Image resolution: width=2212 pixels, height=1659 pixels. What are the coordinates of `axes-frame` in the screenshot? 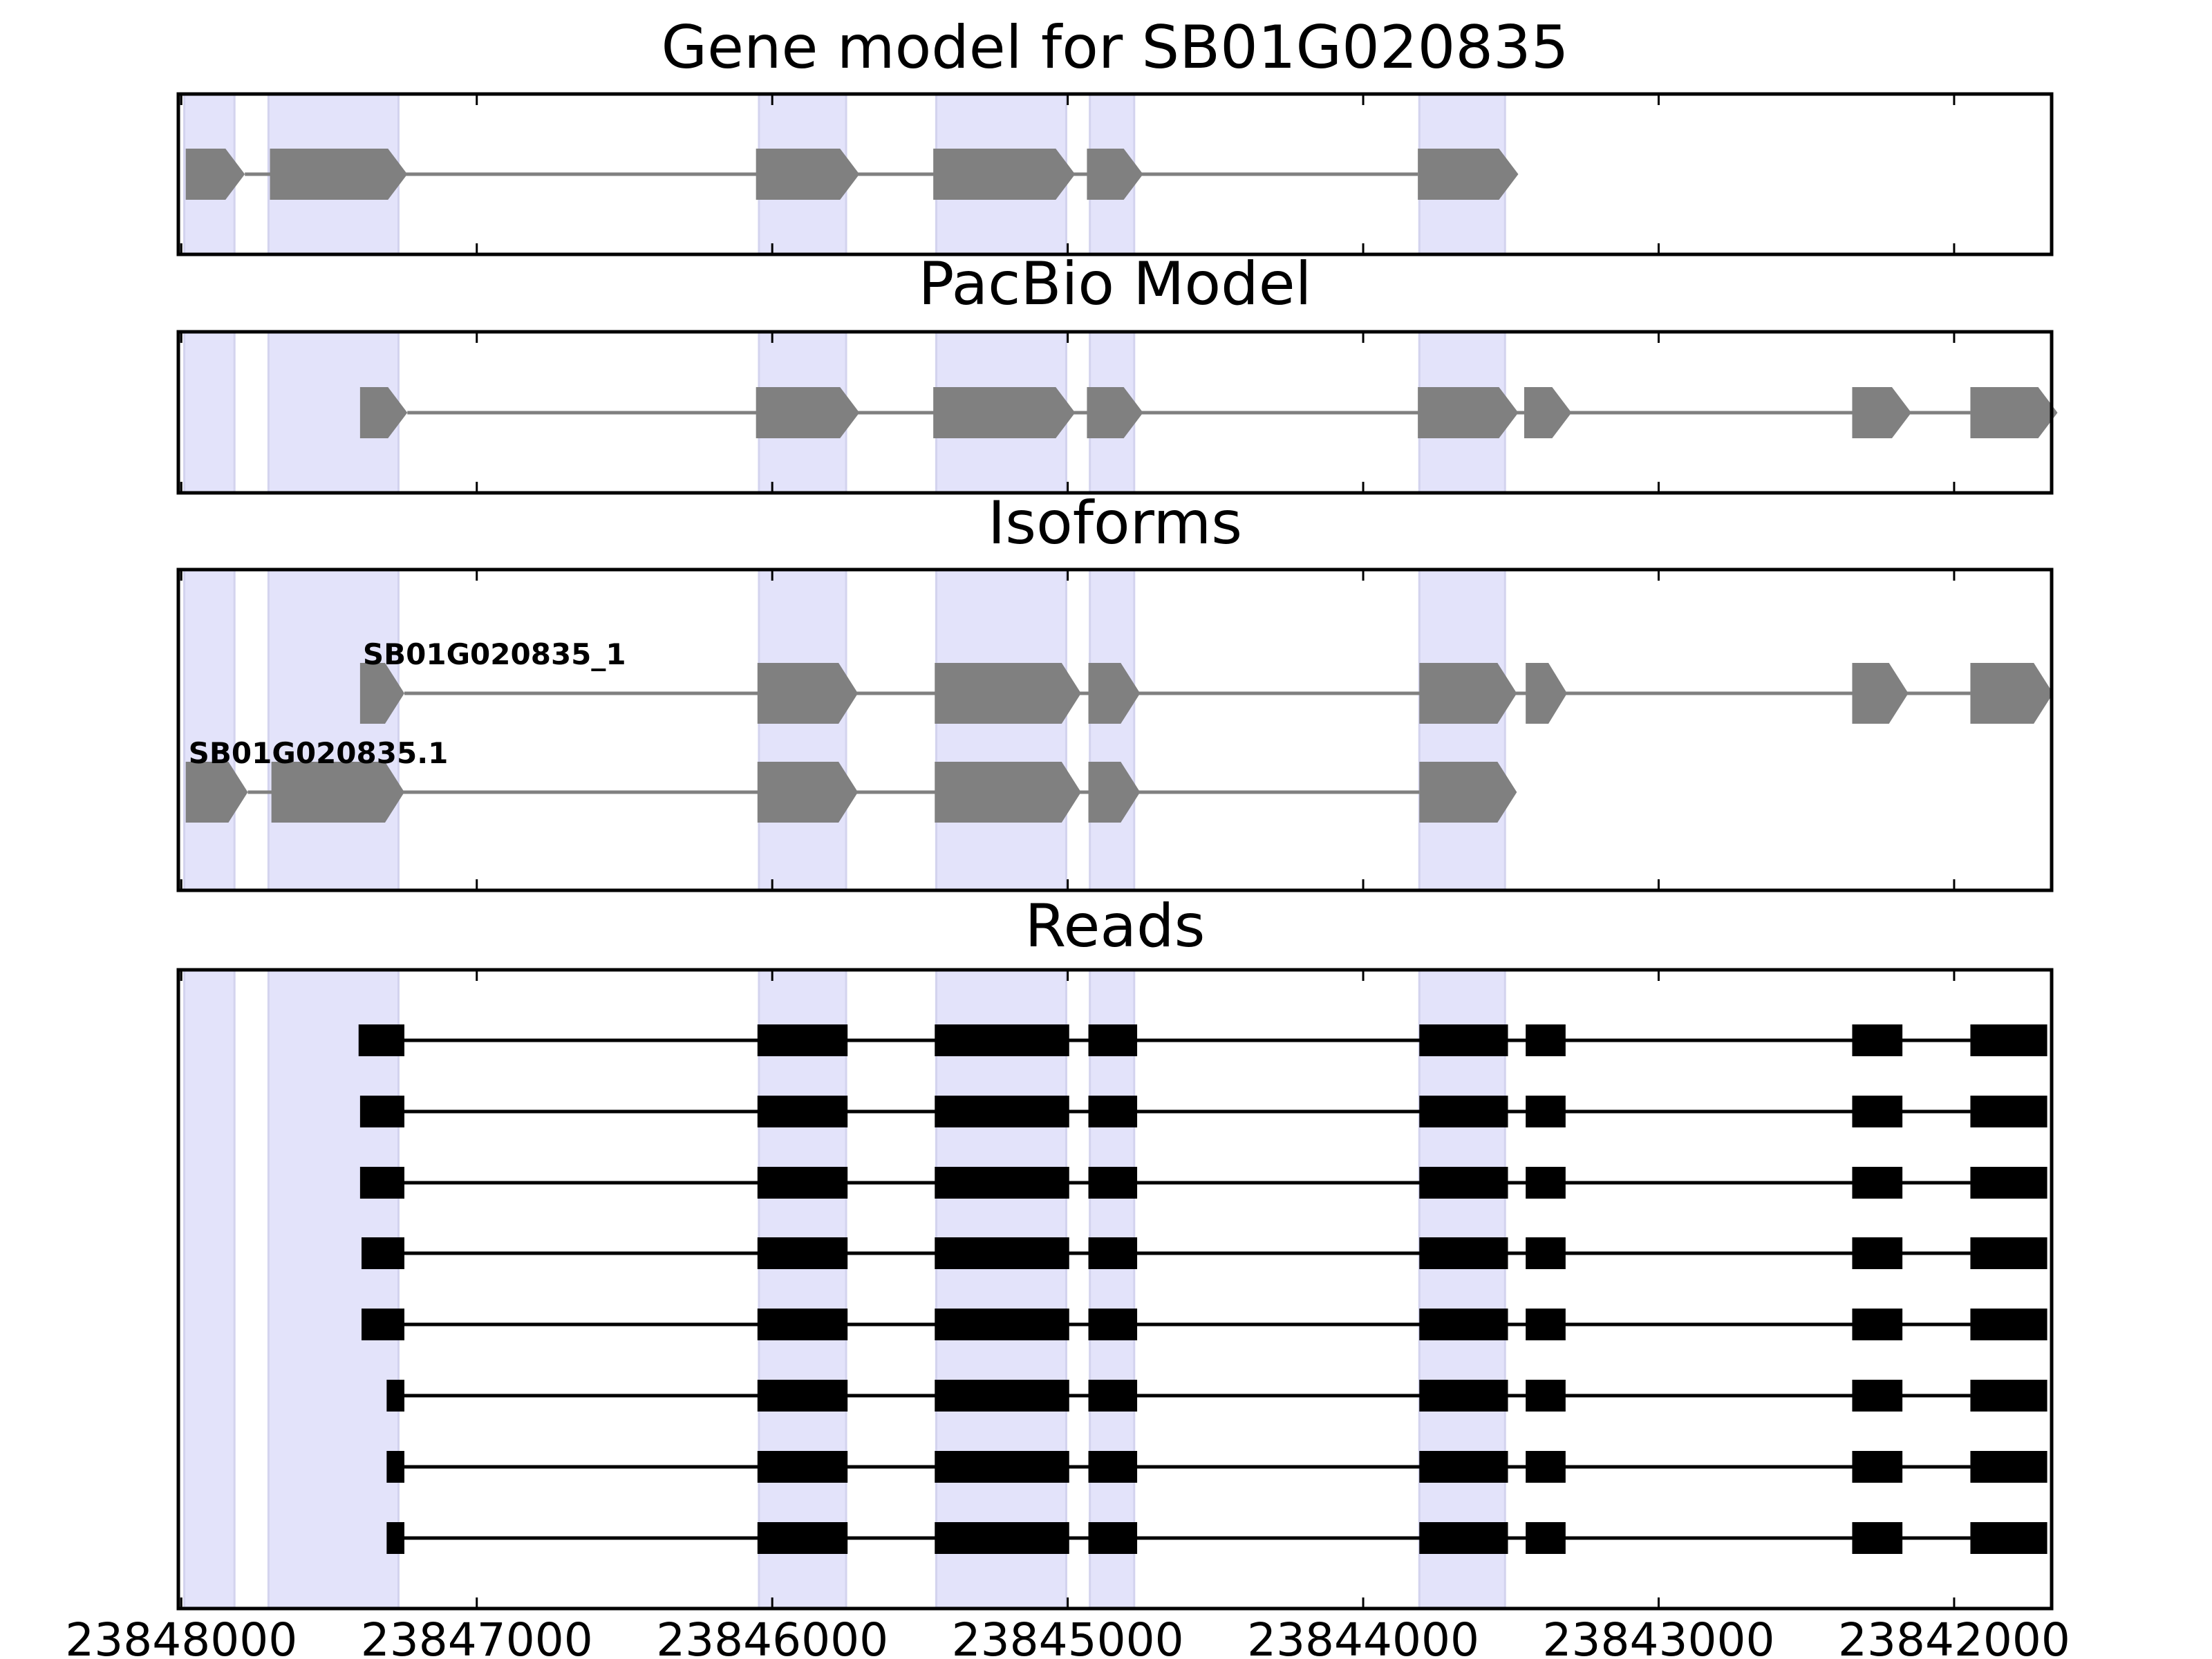 It's located at (1115, 412).